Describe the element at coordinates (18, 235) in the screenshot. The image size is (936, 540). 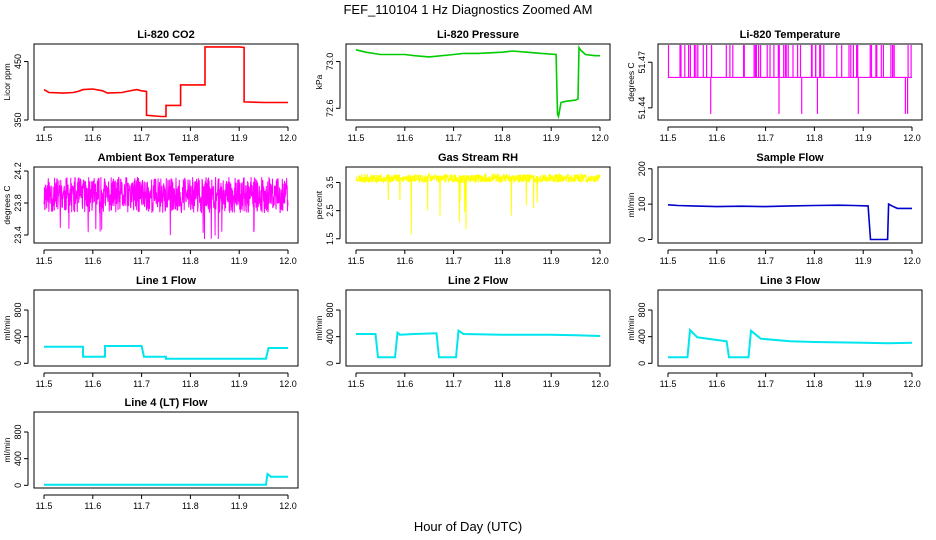
I see `y-tick-label: 23.4` at that location.